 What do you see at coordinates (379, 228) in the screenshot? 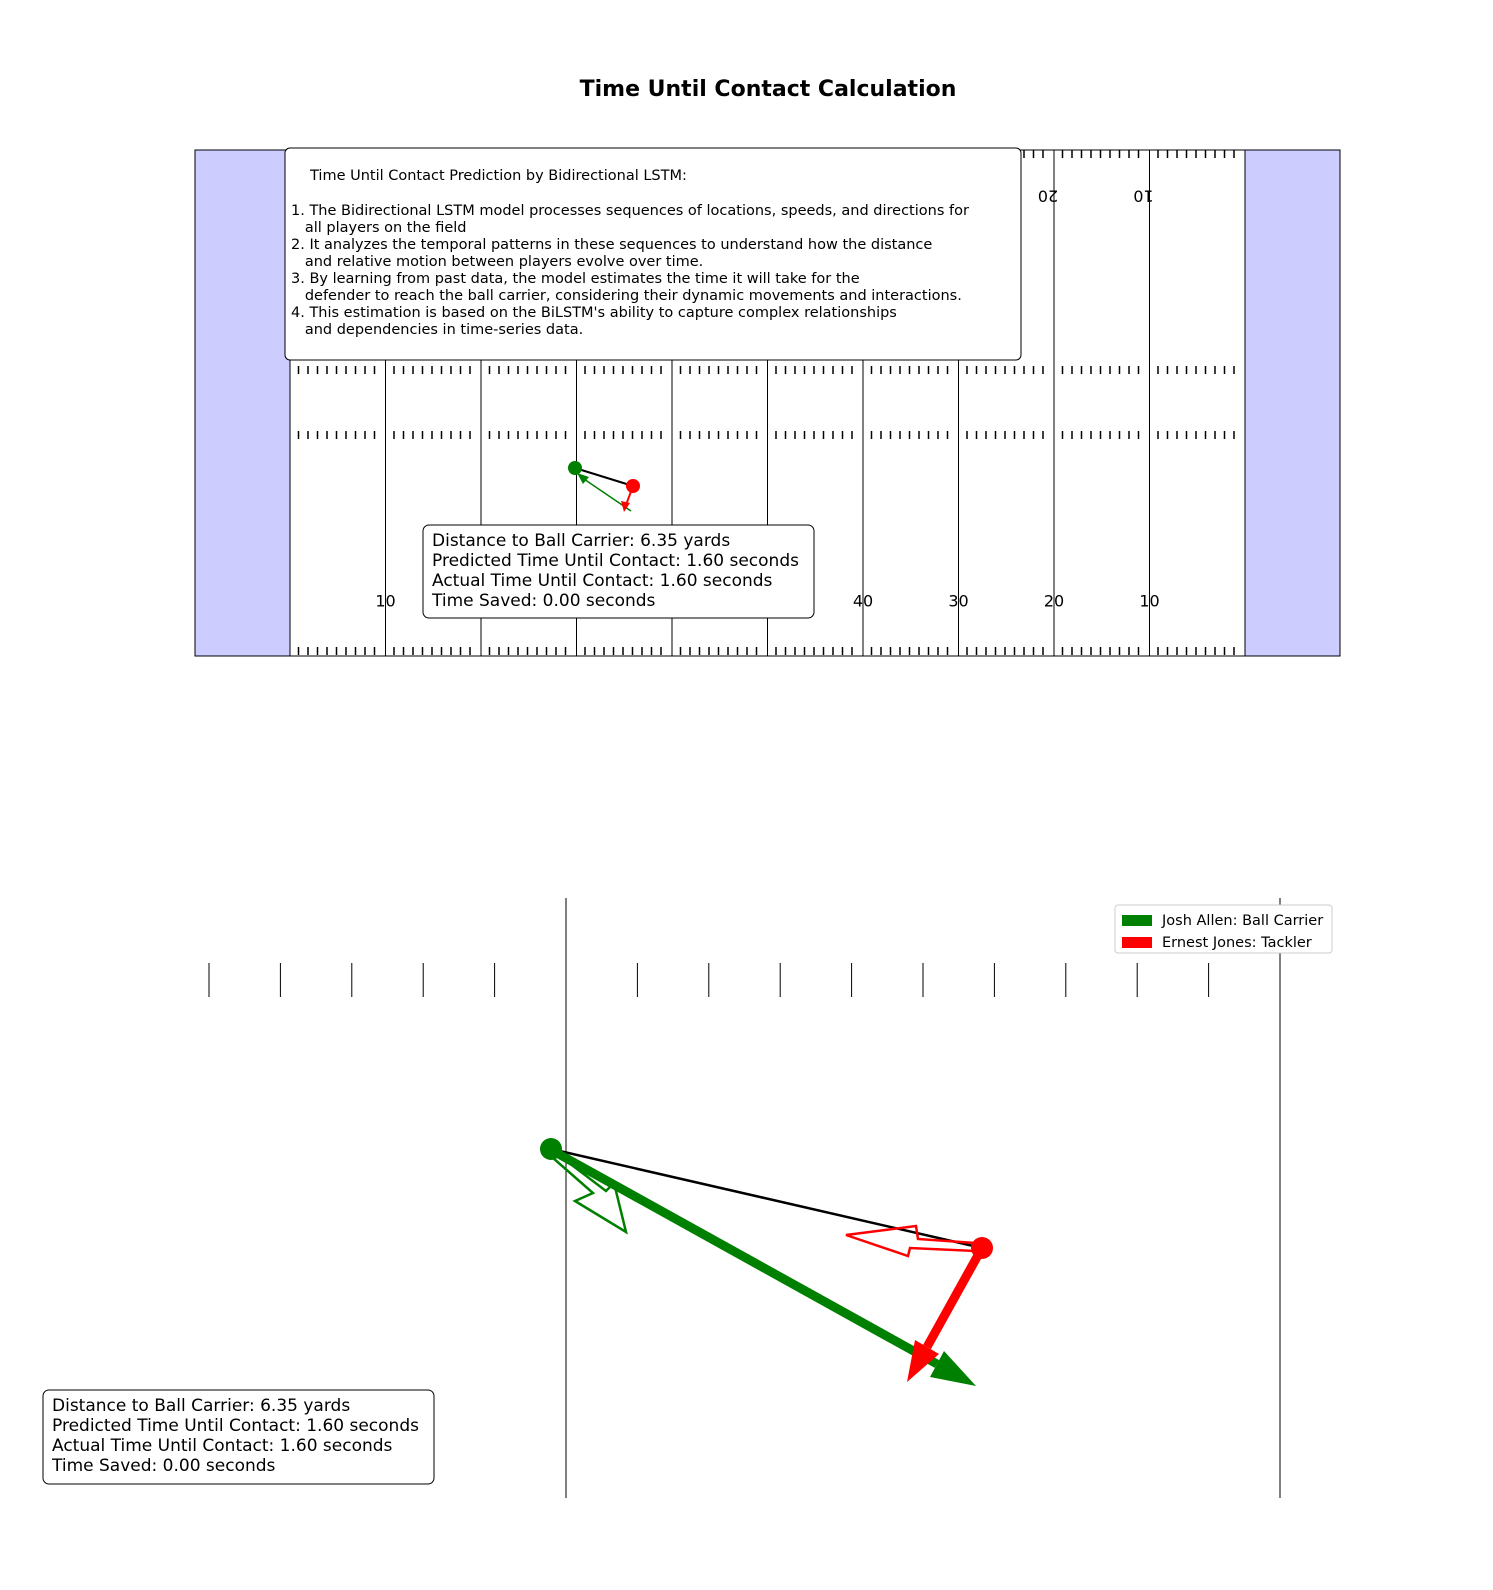
I see `explanation-line: all players on the field` at bounding box center [379, 228].